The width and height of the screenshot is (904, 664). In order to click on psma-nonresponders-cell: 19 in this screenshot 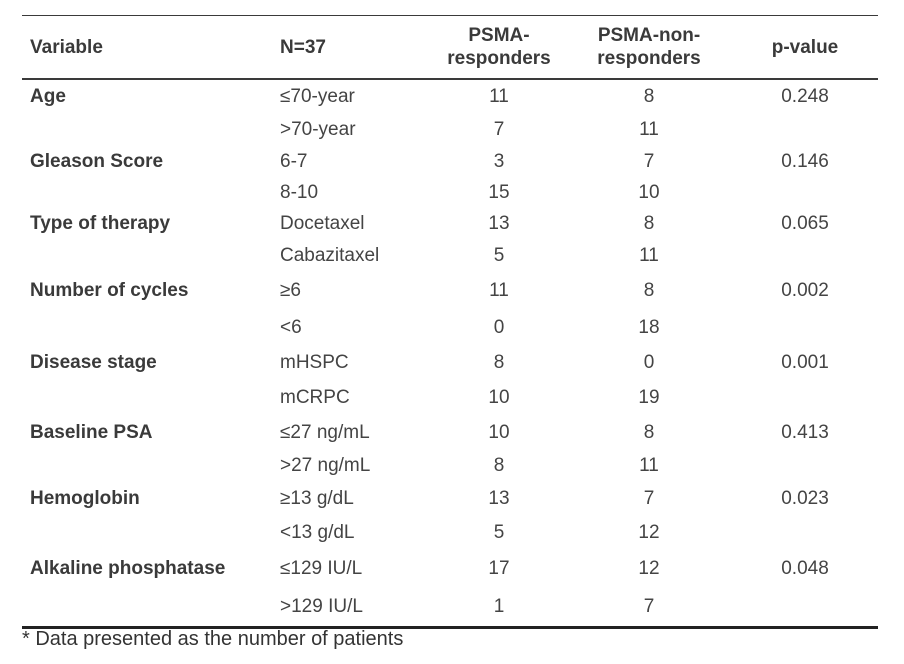, I will do `click(649, 397)`.